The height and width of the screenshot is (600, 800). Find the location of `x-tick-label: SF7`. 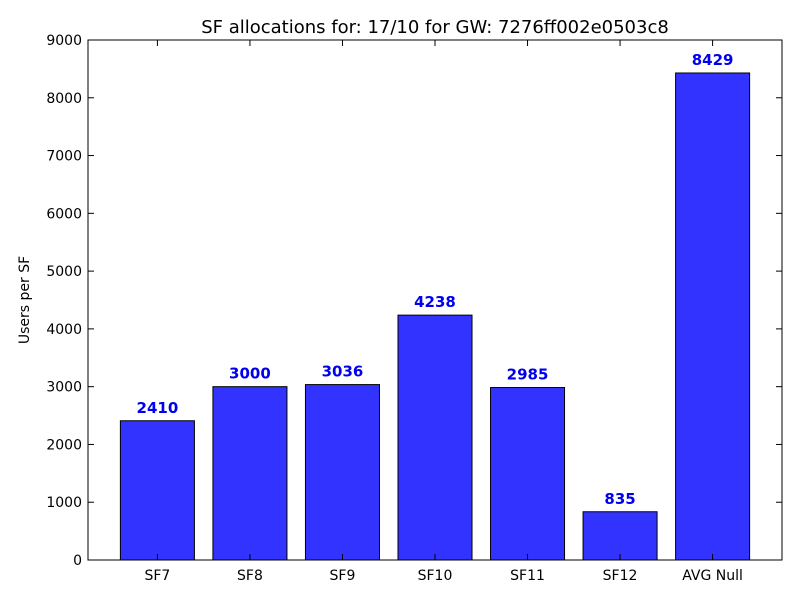

x-tick-label: SF7 is located at coordinates (157, 576).